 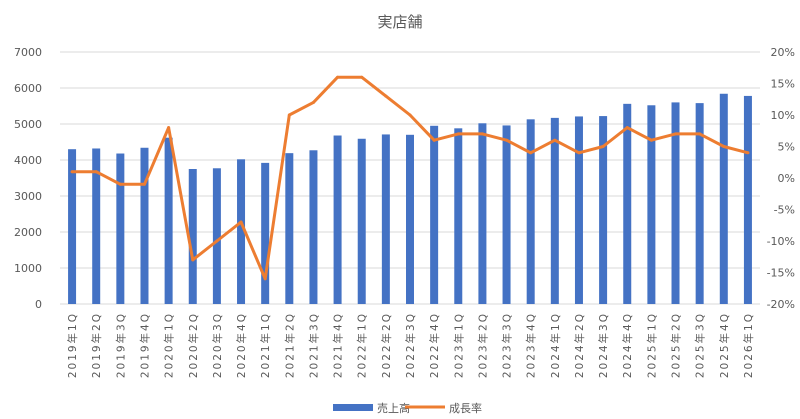 I want to click on y-left-tick-label: 5000, so click(x=28, y=124).